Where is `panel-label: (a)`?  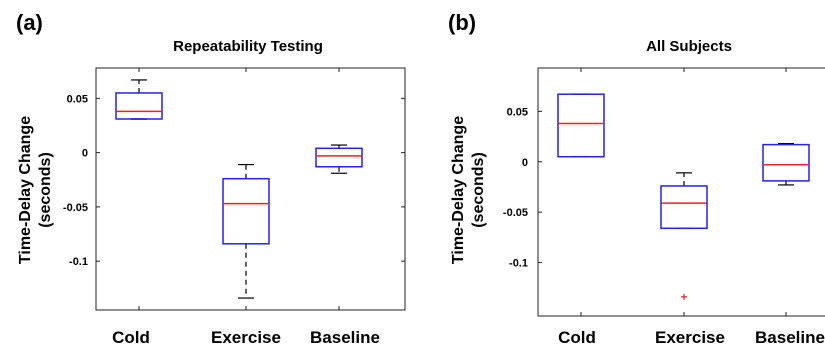
panel-label: (a) is located at coordinates (29, 22).